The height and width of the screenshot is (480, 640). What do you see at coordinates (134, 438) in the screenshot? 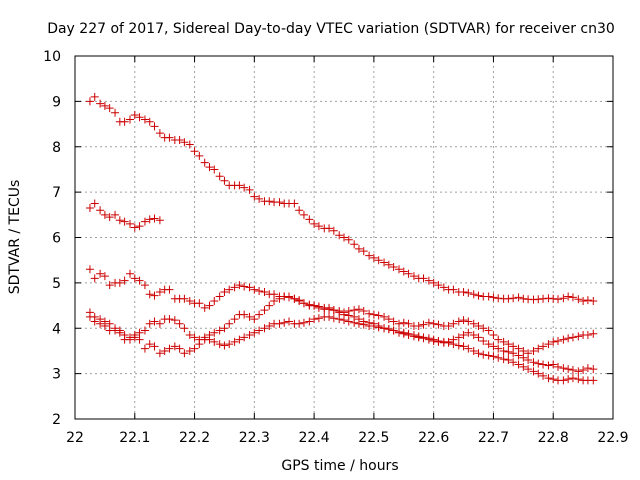
I see `x-tick-label: 22.1` at bounding box center [134, 438].